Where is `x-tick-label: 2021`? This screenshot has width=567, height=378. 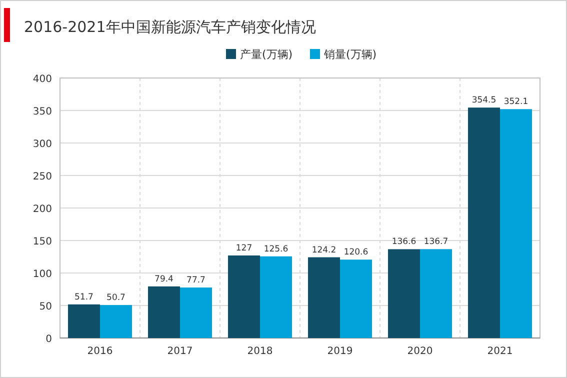 x-tick-label: 2021 is located at coordinates (500, 351).